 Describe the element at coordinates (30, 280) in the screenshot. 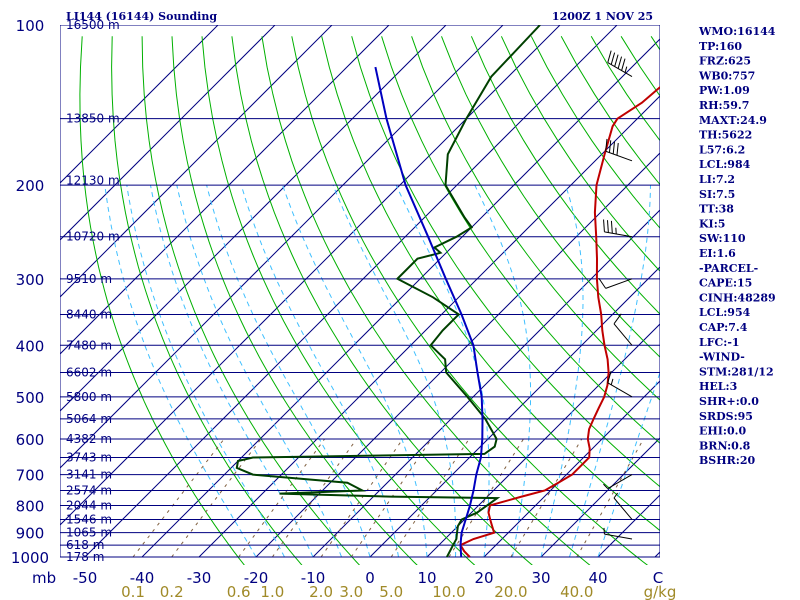

I see `pressure-label: 300` at that location.